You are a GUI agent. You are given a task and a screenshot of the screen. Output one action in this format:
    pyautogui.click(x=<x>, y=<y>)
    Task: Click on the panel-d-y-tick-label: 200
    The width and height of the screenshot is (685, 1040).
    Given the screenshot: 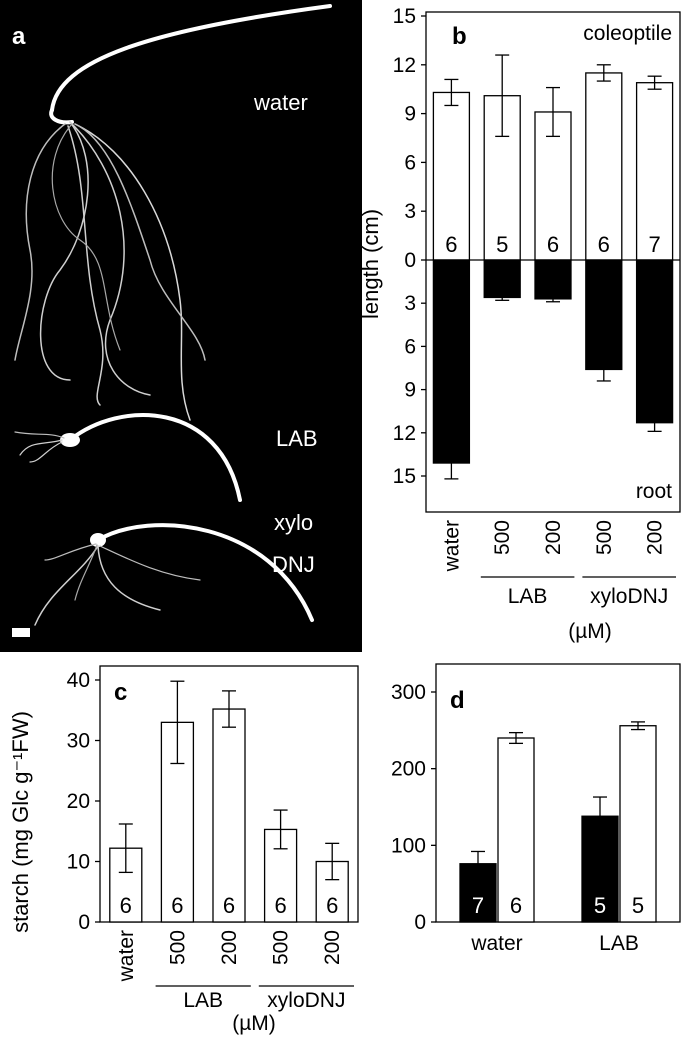 What is the action you would take?
    pyautogui.click(x=408, y=769)
    